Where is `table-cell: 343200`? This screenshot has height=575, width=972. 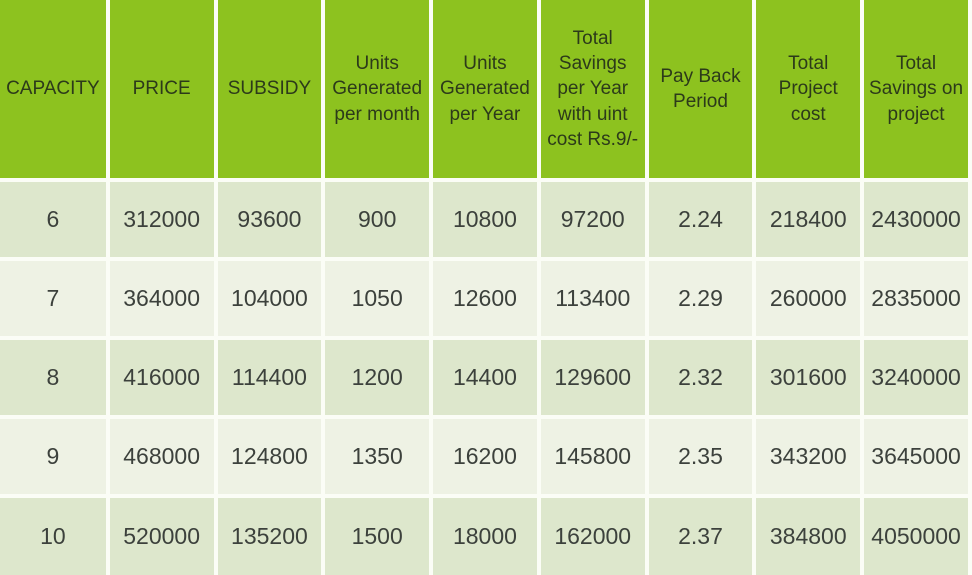
table-cell: 343200 is located at coordinates (809, 455).